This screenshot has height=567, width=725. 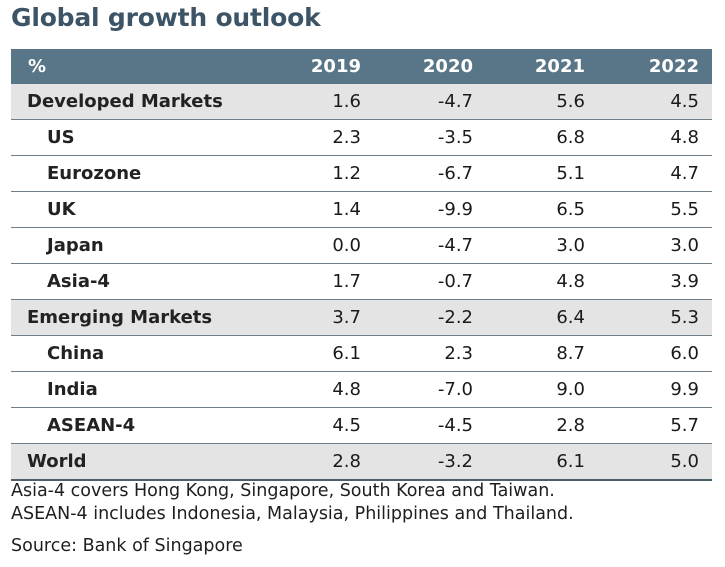 What do you see at coordinates (655, 353) in the screenshot?
I see `table-cell: 6.0` at bounding box center [655, 353].